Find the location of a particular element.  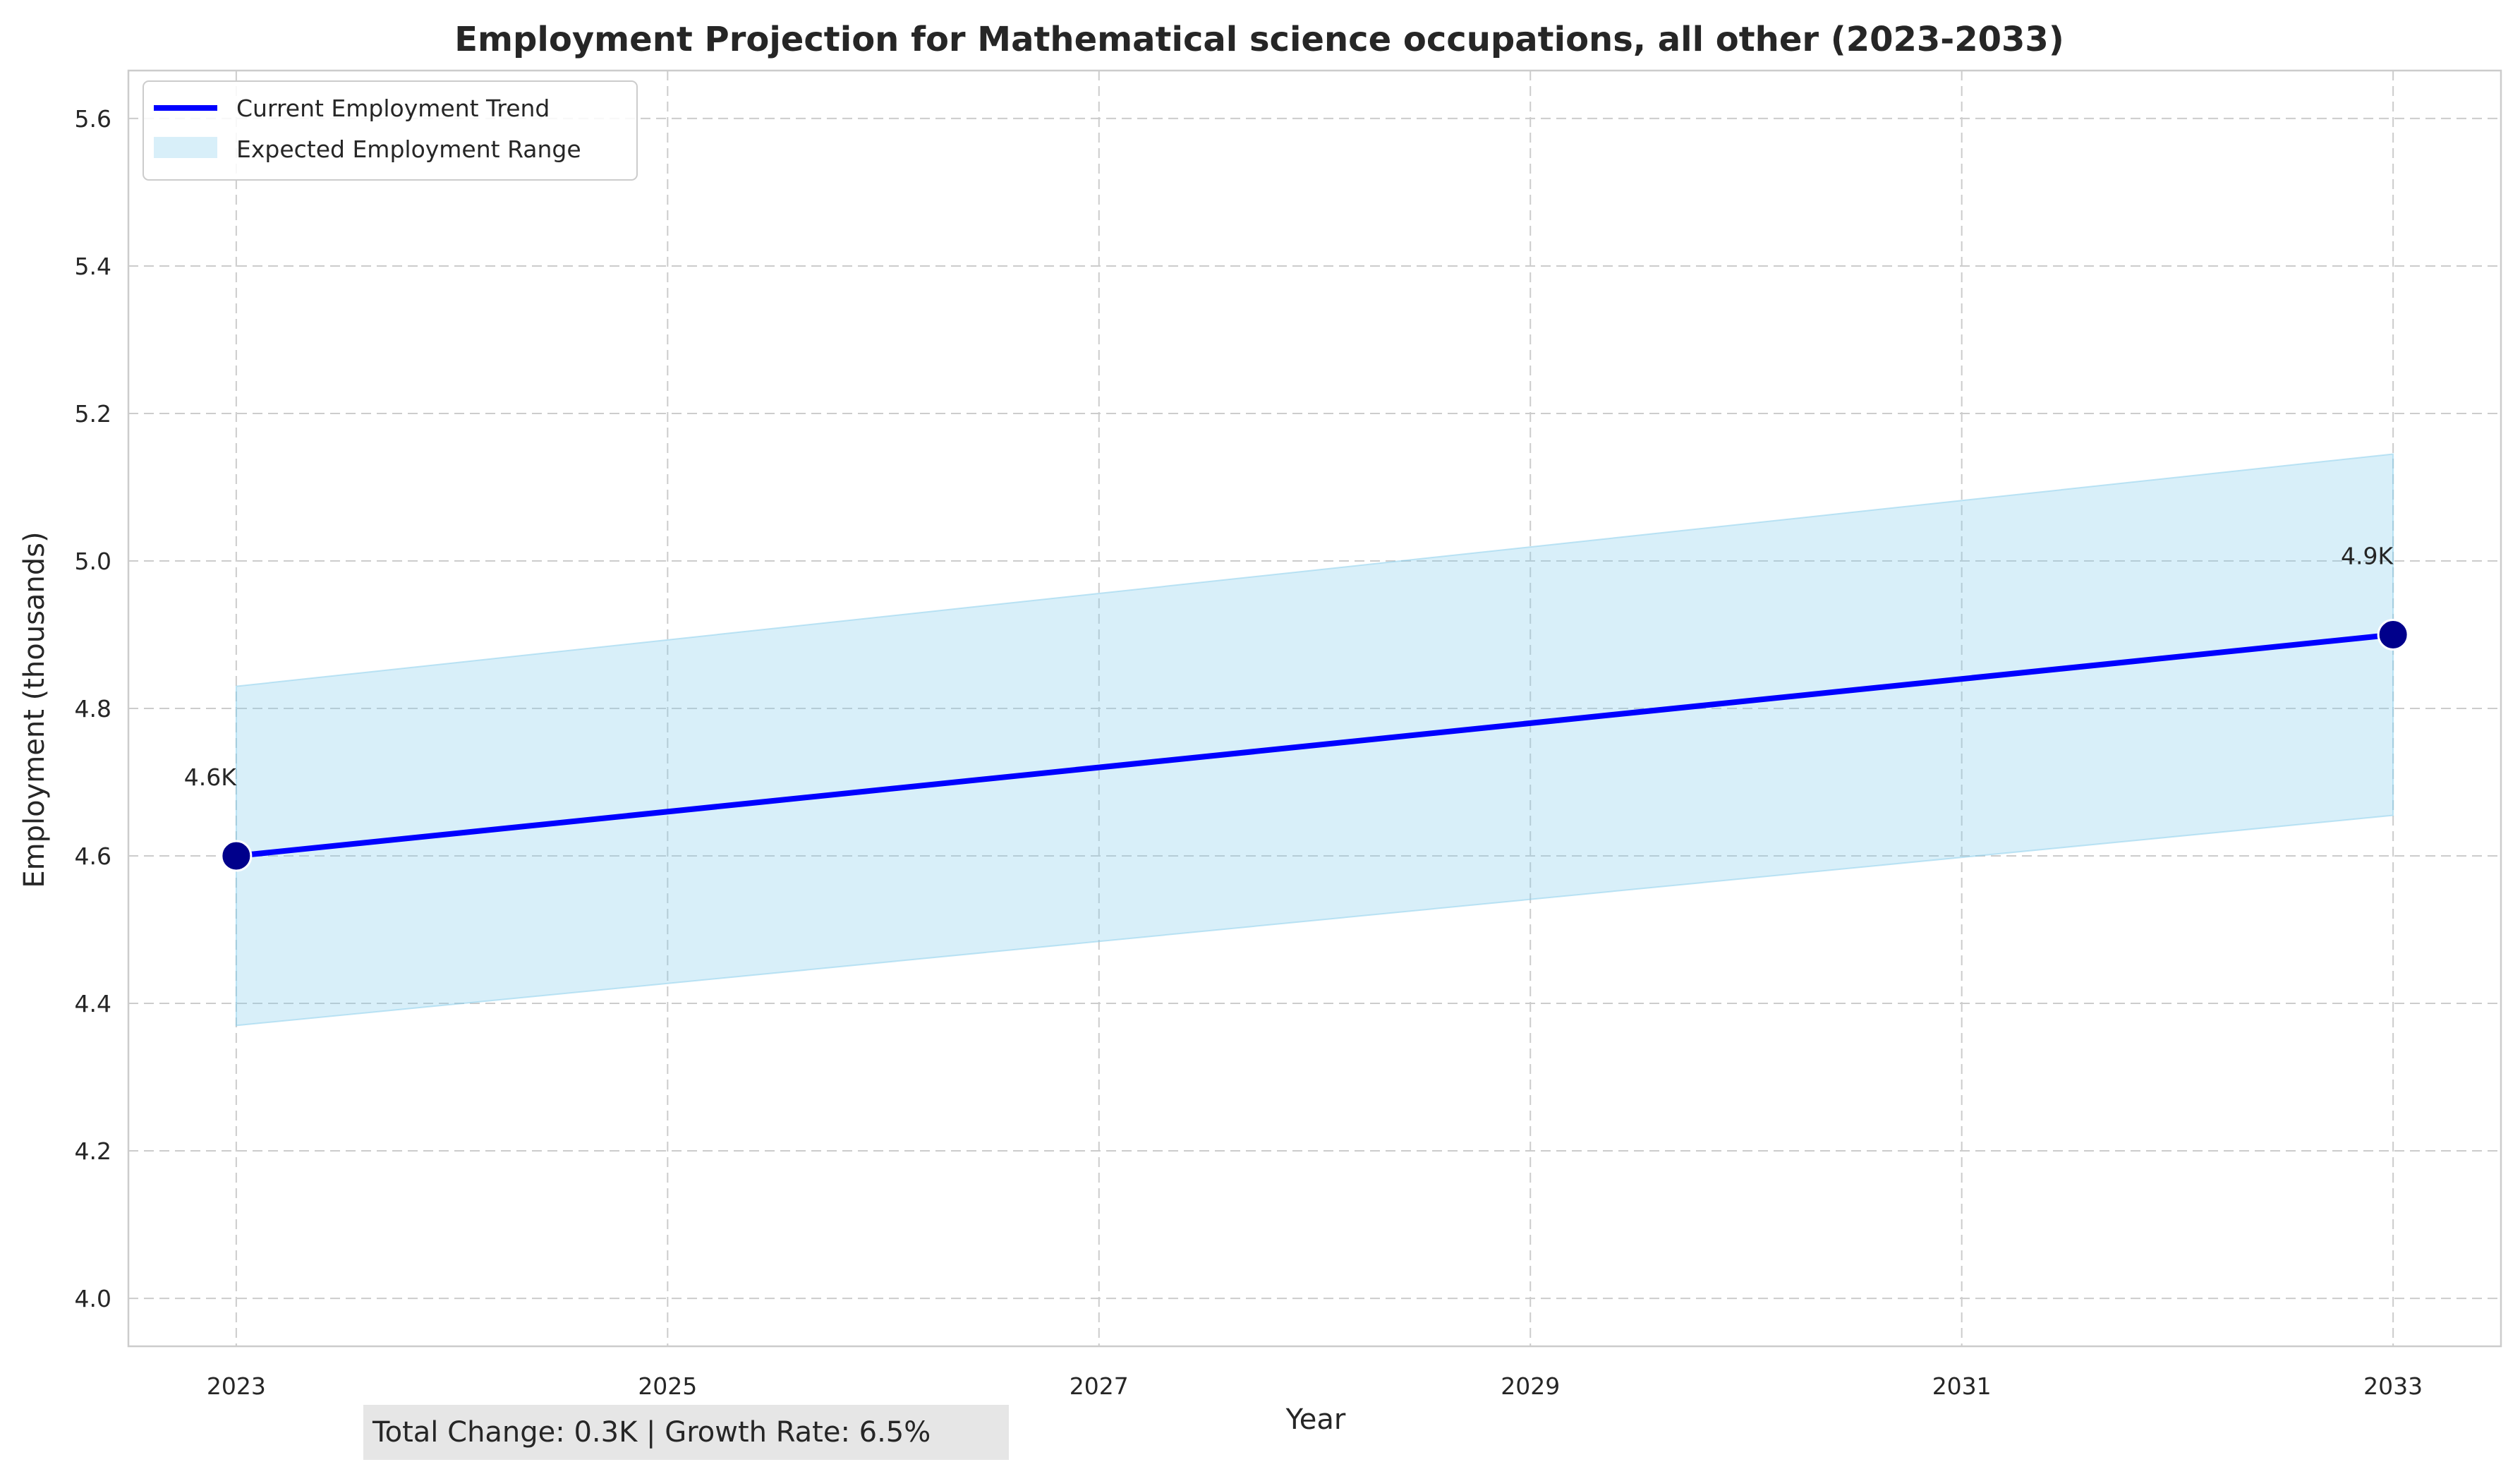

legend-band-swatch is located at coordinates (186, 147).